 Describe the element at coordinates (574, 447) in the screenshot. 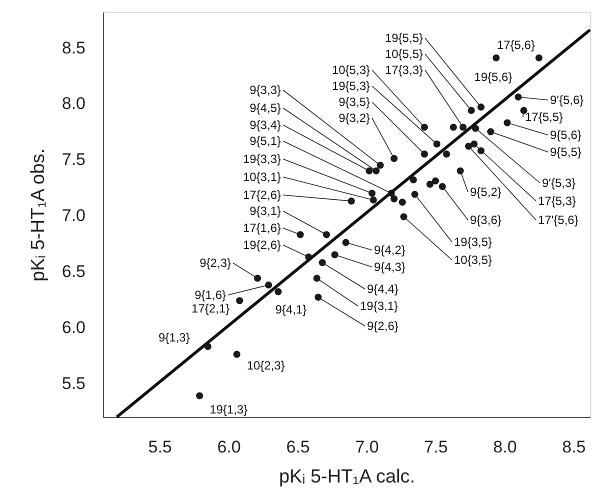

I see `x-tick-label: 8.5` at that location.